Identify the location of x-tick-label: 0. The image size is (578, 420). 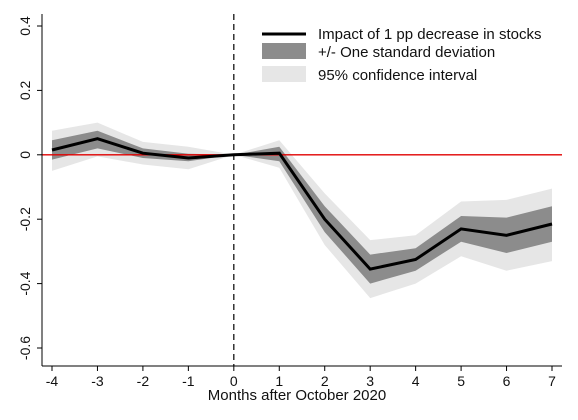
(234, 381).